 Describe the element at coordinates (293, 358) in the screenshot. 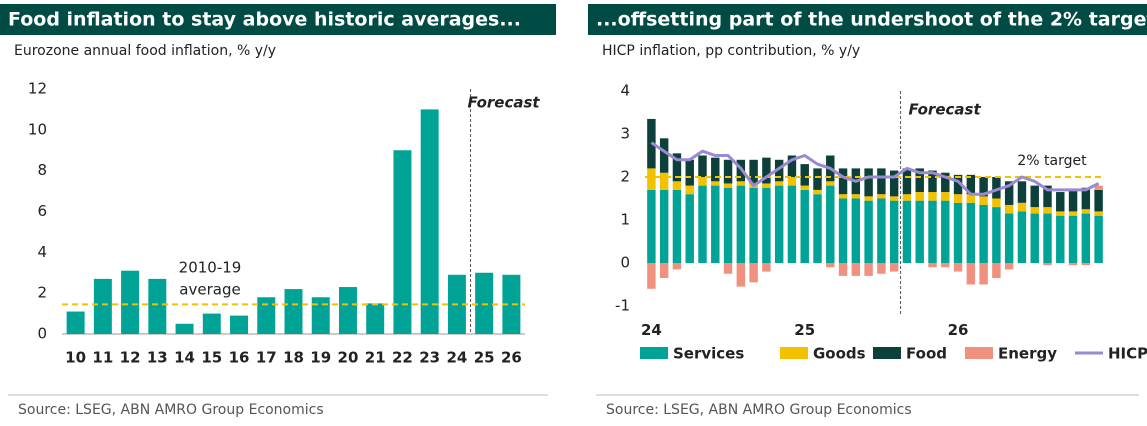

I see `x-tick-label: 18` at that location.